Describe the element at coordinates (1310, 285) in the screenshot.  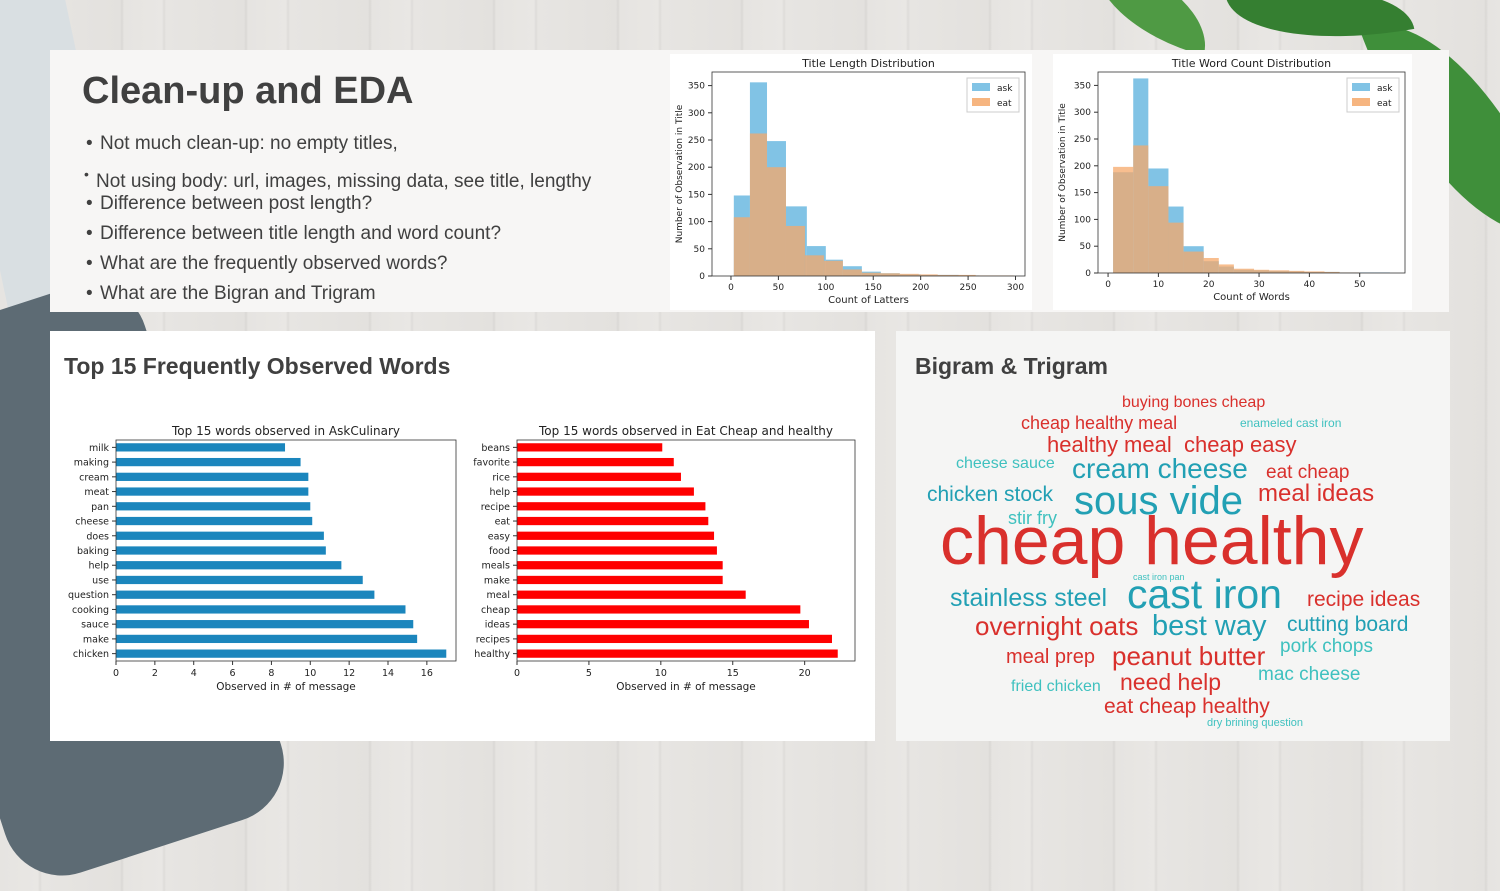
I see `x-tick-label: 40` at that location.